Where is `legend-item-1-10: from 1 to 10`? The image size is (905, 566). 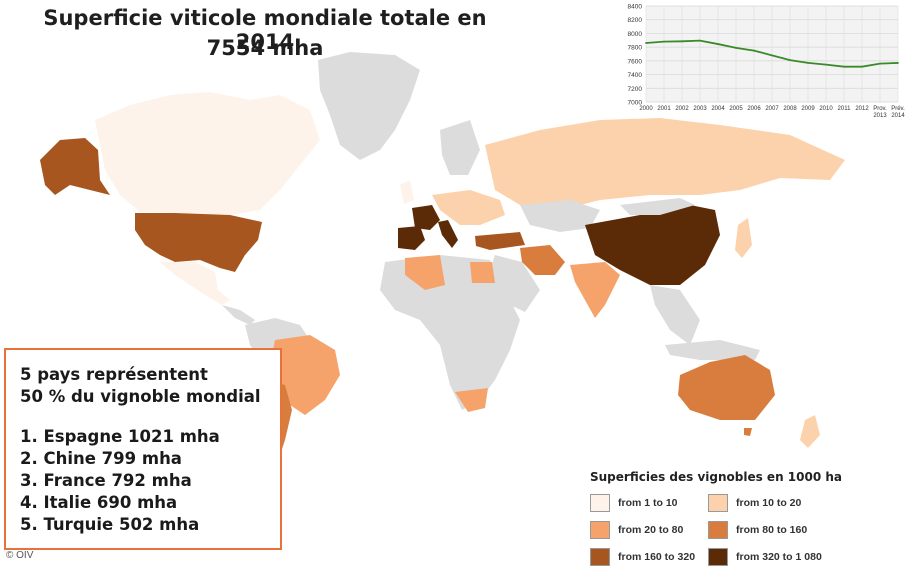 legend-item-1-10: from 1 to 10 is located at coordinates (649, 503).